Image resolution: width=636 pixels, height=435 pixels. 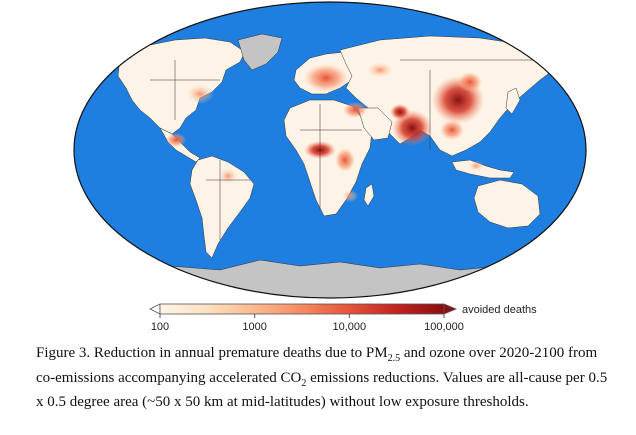 I want to click on arabian-peninsula, so click(x=375, y=124).